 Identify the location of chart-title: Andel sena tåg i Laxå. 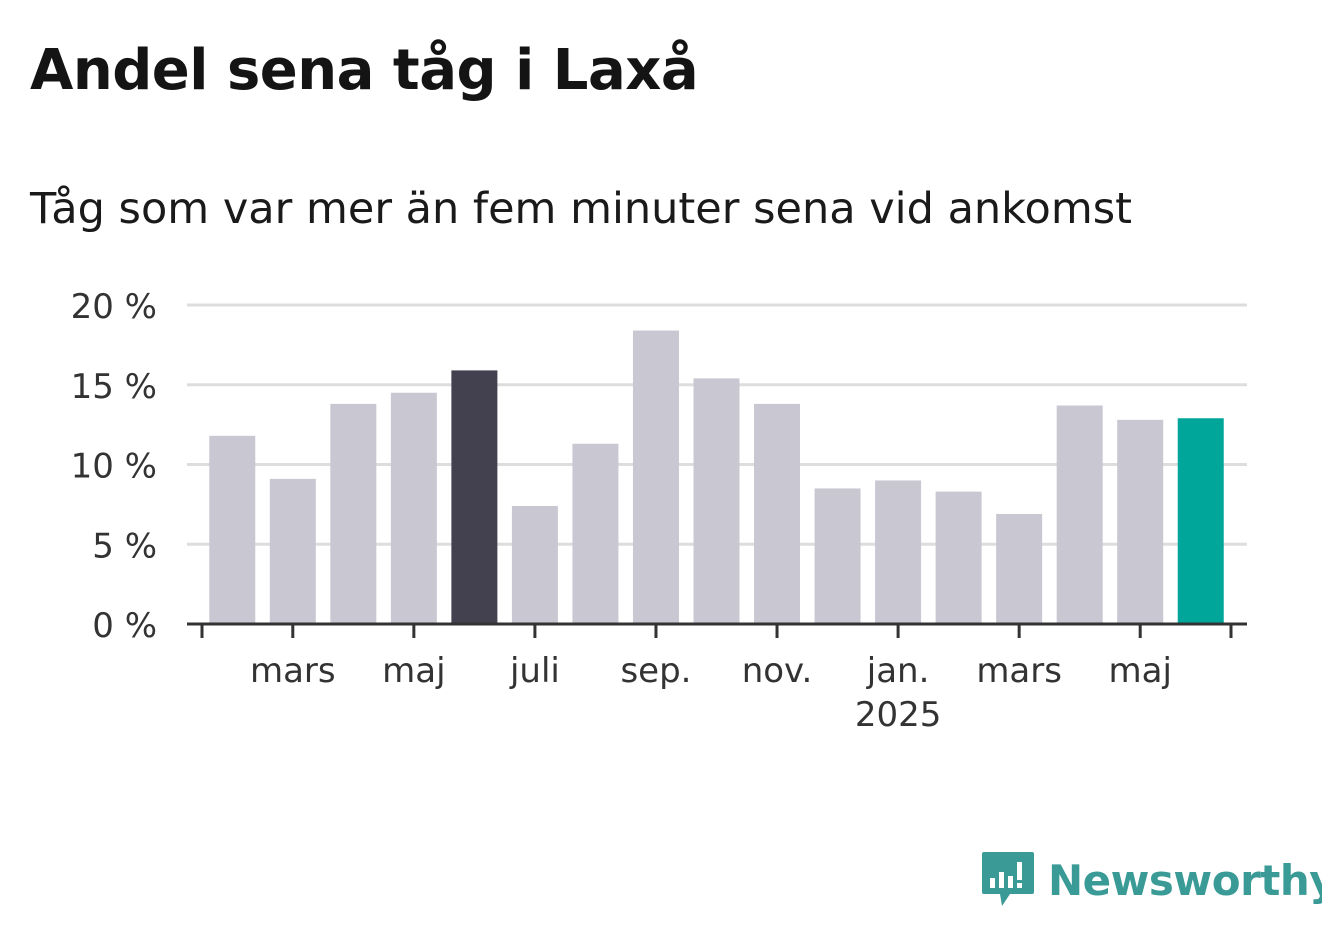
(364, 70).